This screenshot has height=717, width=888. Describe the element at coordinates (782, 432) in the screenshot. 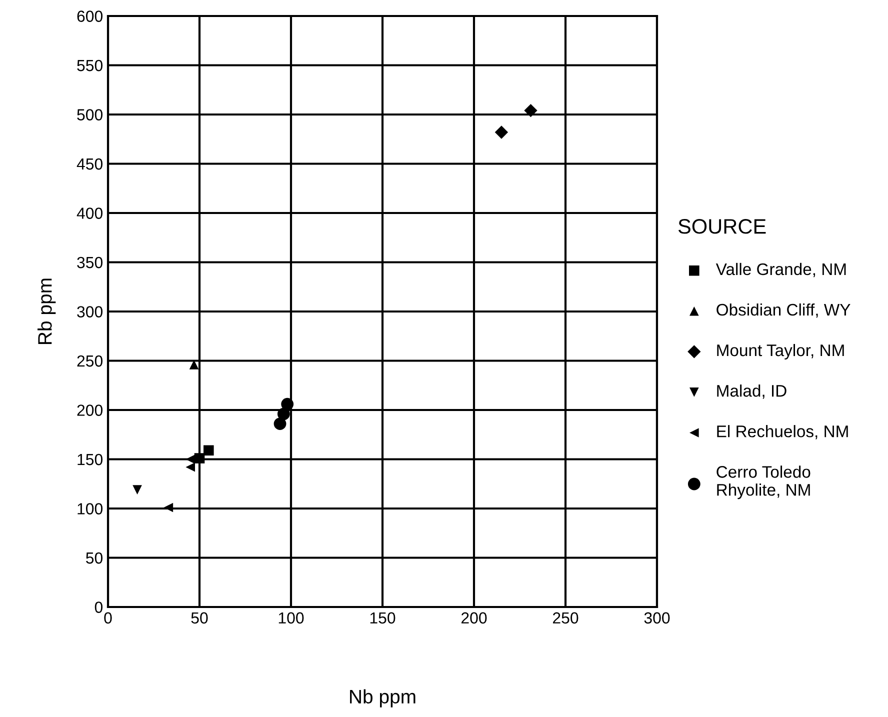

I see `legend-label: El Rechuelos, NM` at that location.